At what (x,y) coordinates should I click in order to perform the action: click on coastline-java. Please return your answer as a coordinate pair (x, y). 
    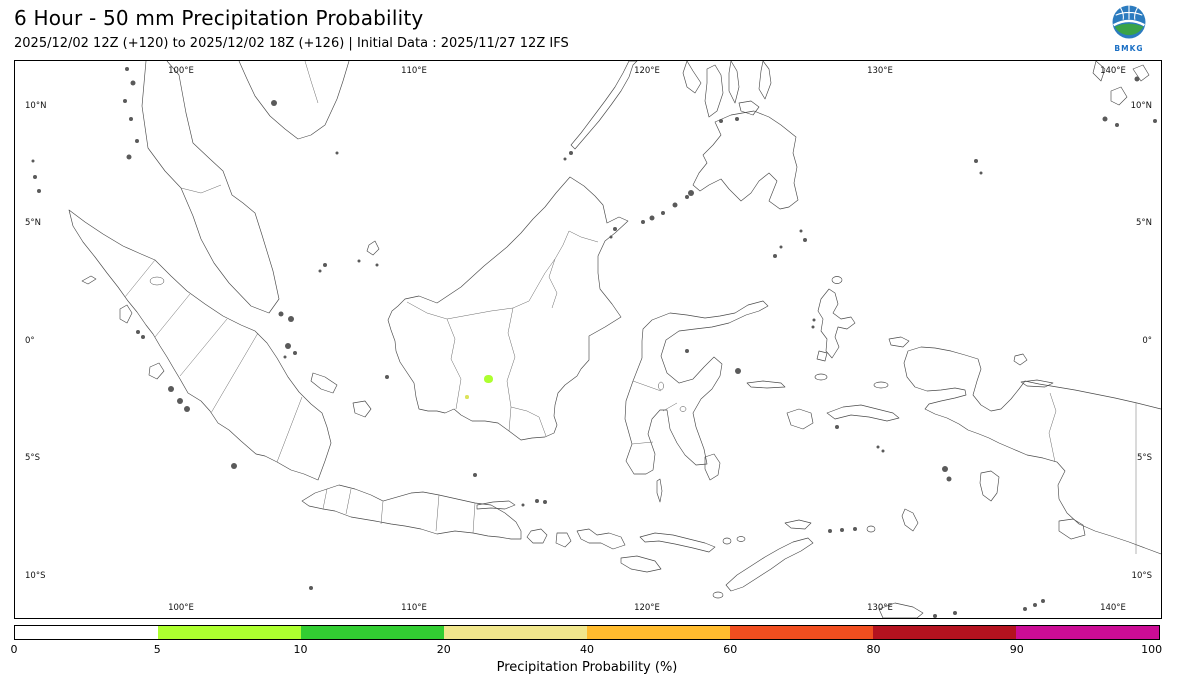
    Looking at the image, I should click on (411, 512).